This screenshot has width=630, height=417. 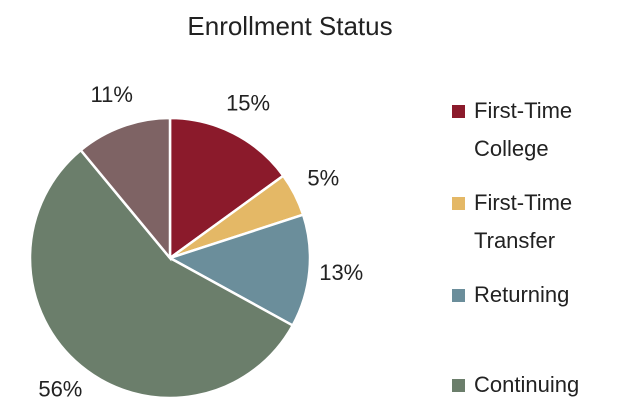 What do you see at coordinates (522, 294) in the screenshot?
I see `legend-label: Returning` at bounding box center [522, 294].